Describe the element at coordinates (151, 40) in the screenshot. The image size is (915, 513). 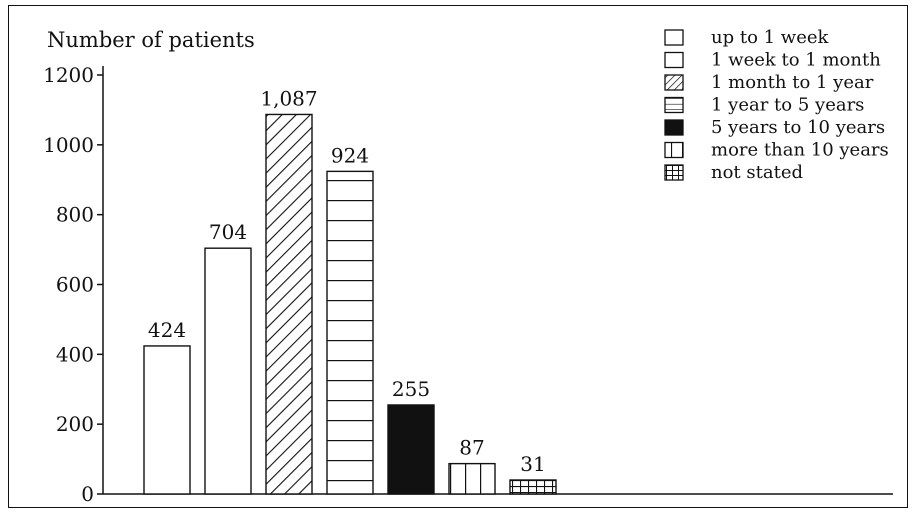
I see `y-axis-title: Number of patients` at that location.